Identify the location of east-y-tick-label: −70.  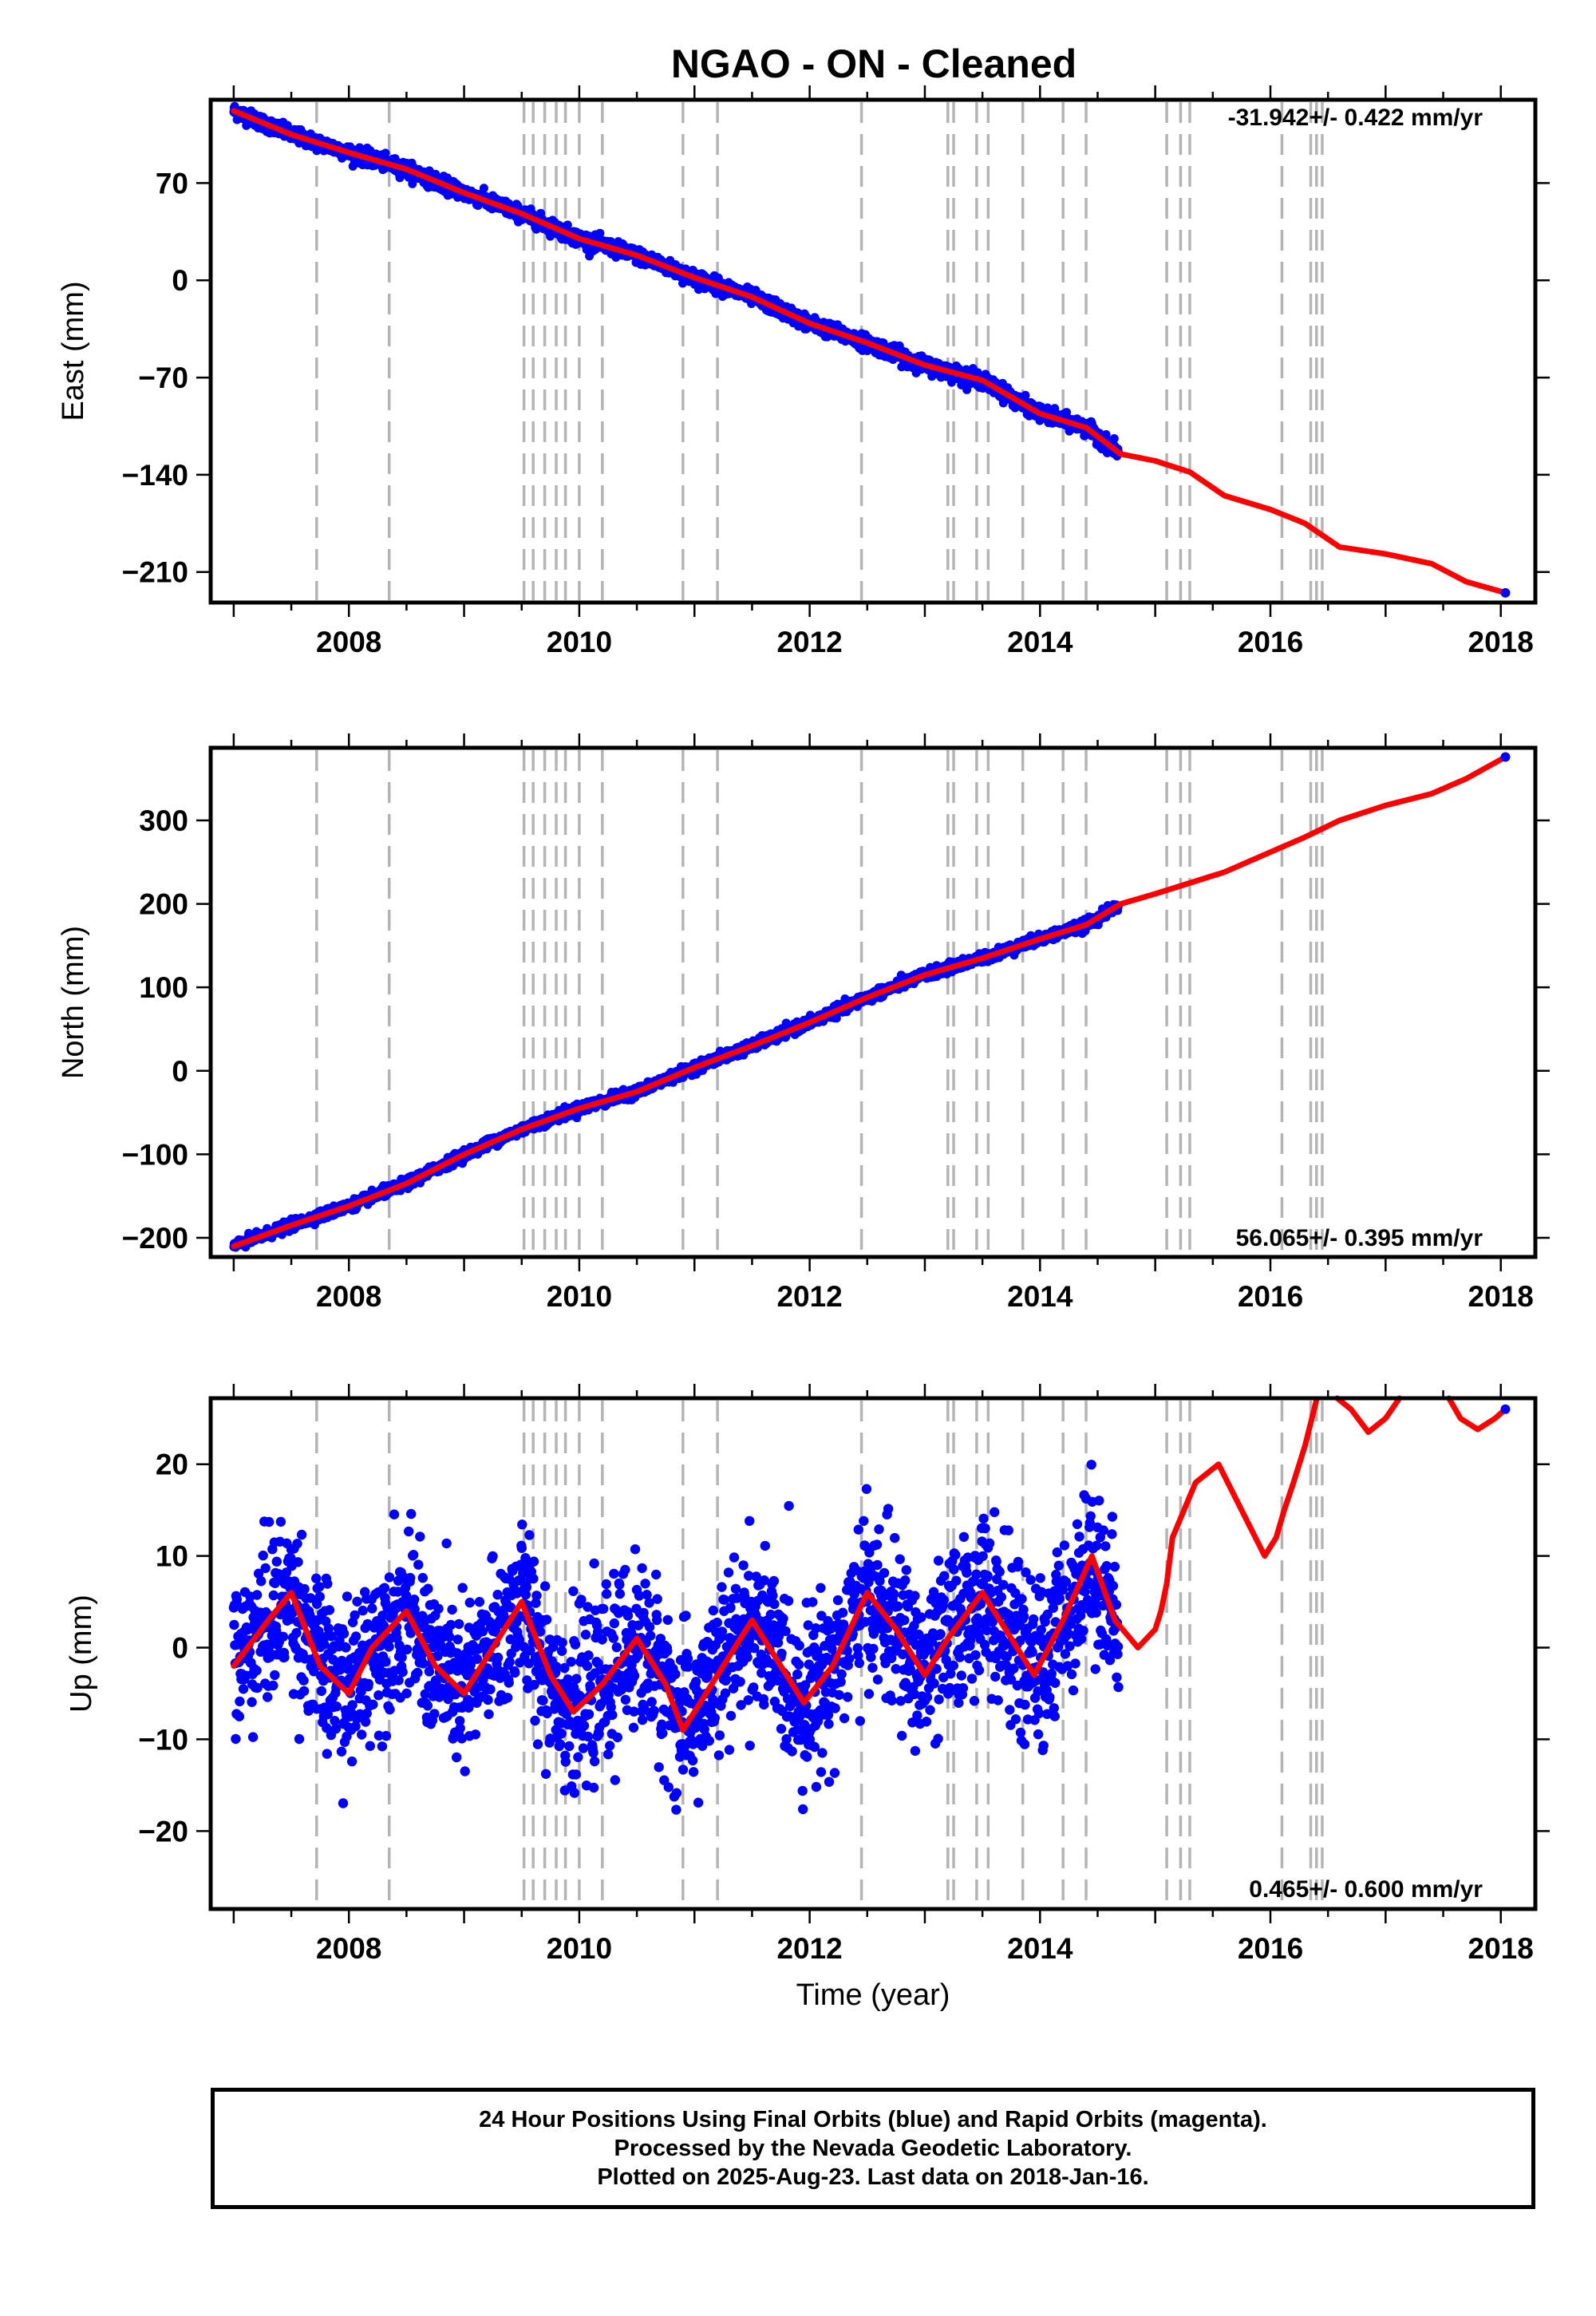
(163, 378).